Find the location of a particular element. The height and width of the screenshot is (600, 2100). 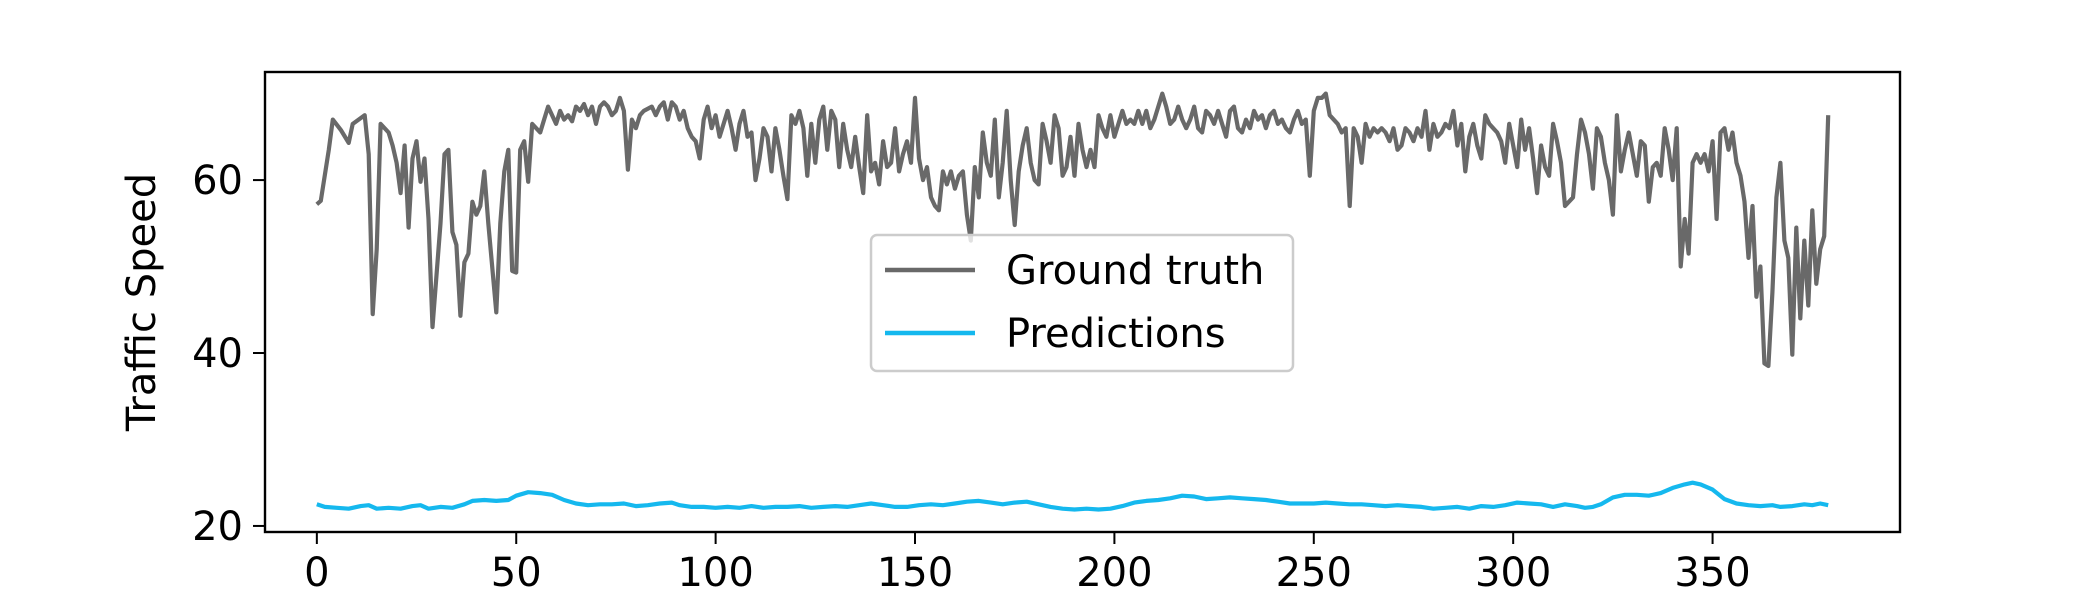

x-tick-label: 50 is located at coordinates (516, 573).